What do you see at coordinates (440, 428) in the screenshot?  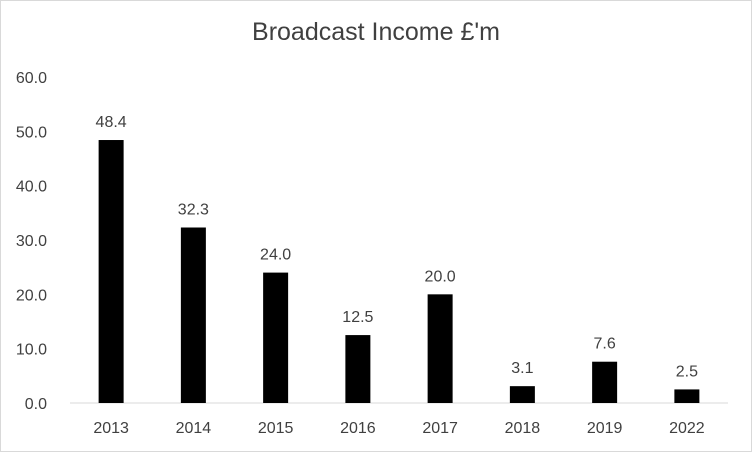 I see `x-tick-label: 2017` at bounding box center [440, 428].